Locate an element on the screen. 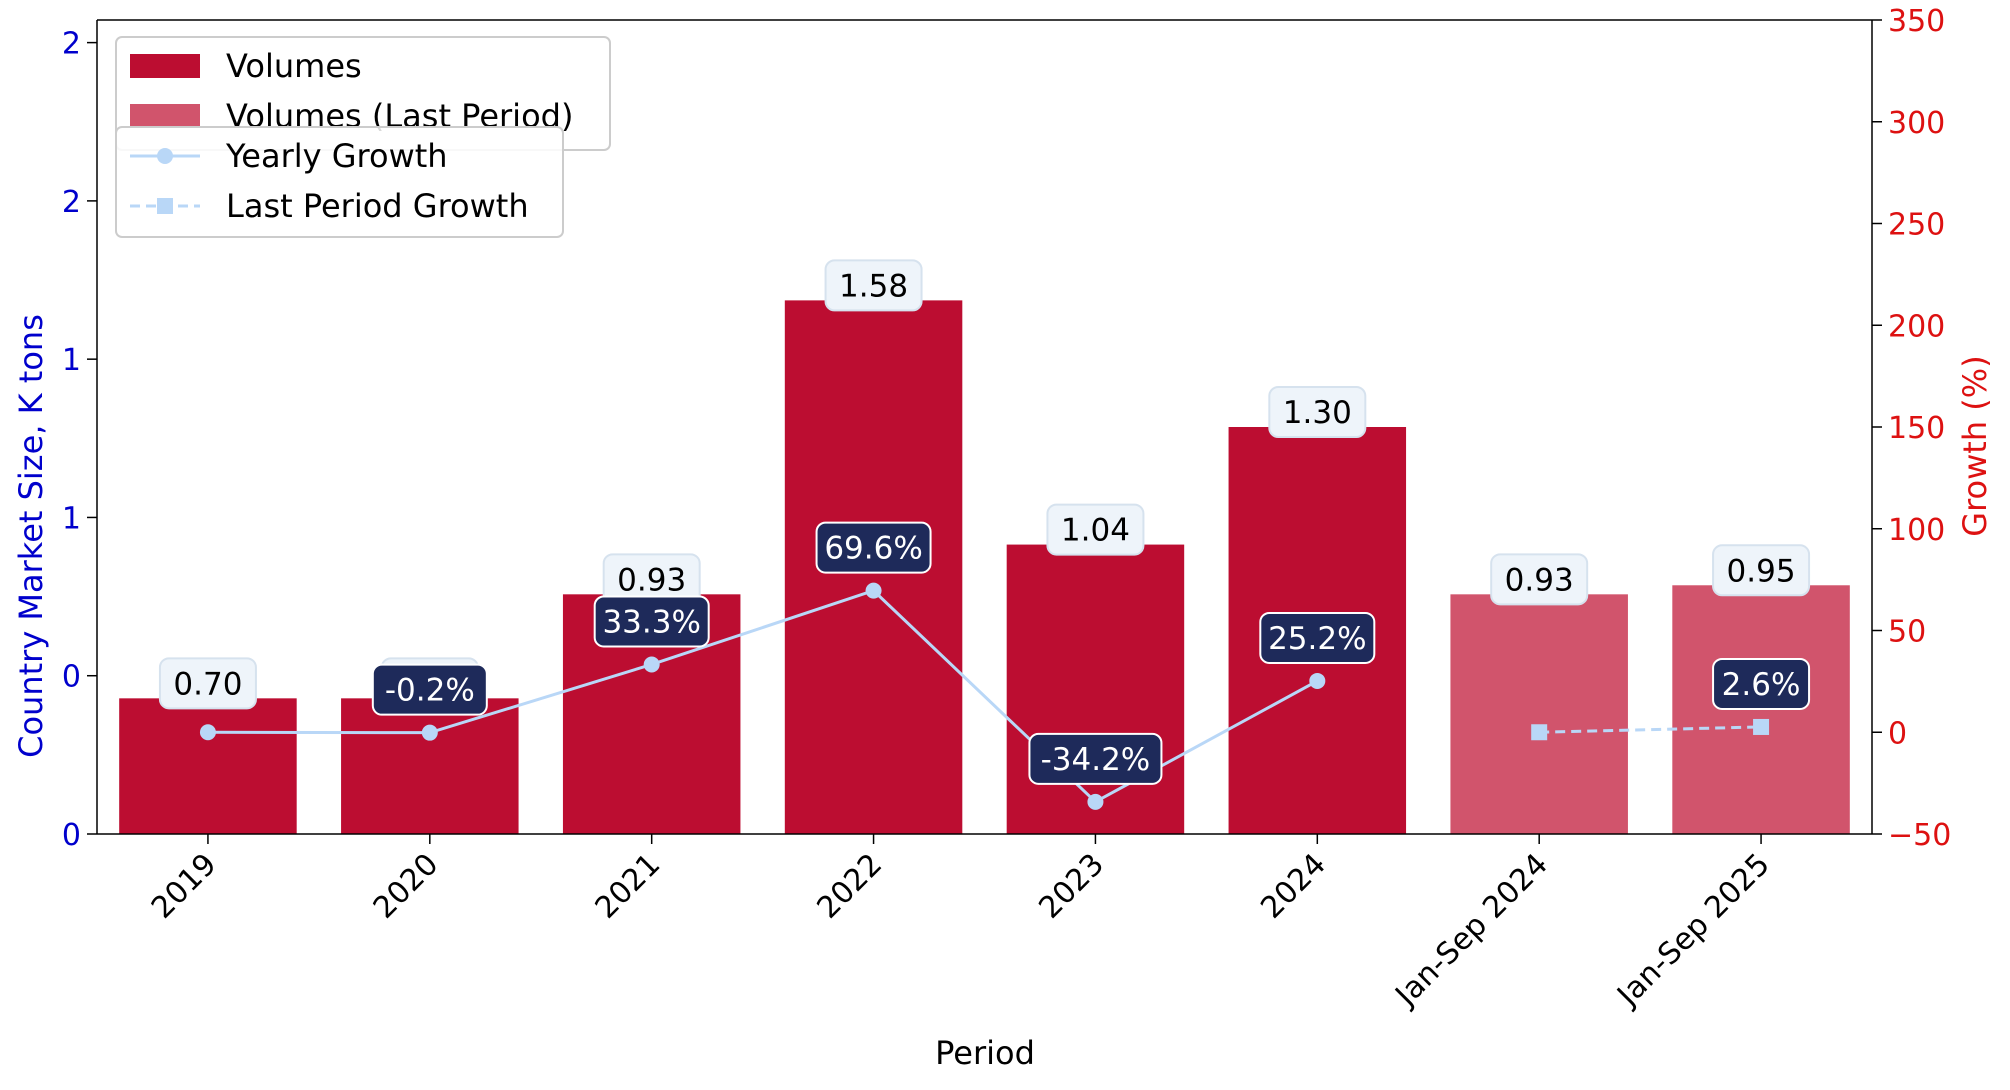 The height and width of the screenshot is (1090, 2010). y-right-tick-label: 250 is located at coordinates (1916, 225).